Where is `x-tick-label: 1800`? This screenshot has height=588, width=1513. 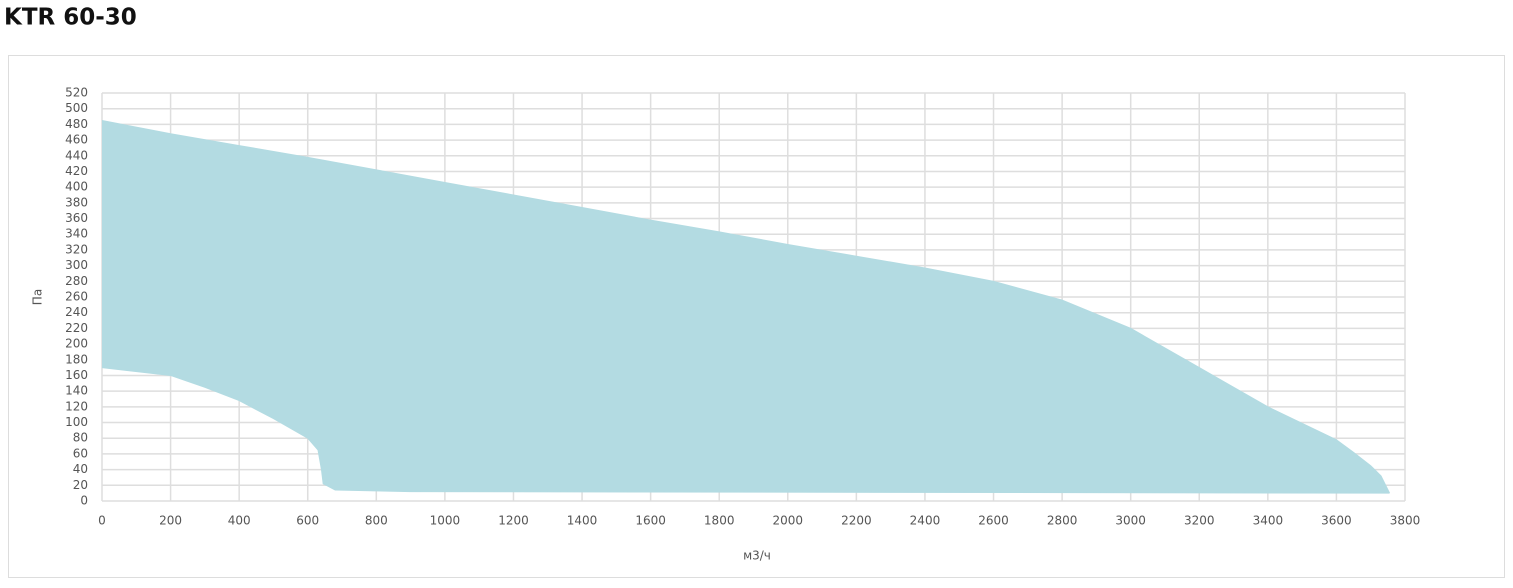
x-tick-label: 1800 is located at coordinates (719, 521).